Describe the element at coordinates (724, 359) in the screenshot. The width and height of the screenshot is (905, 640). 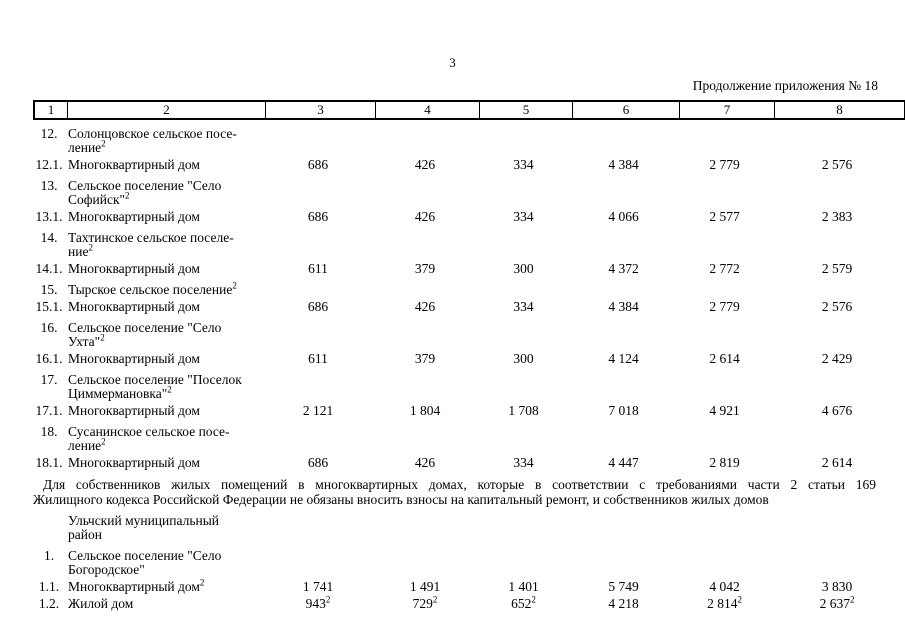
I see `cell-value: 2 614` at that location.